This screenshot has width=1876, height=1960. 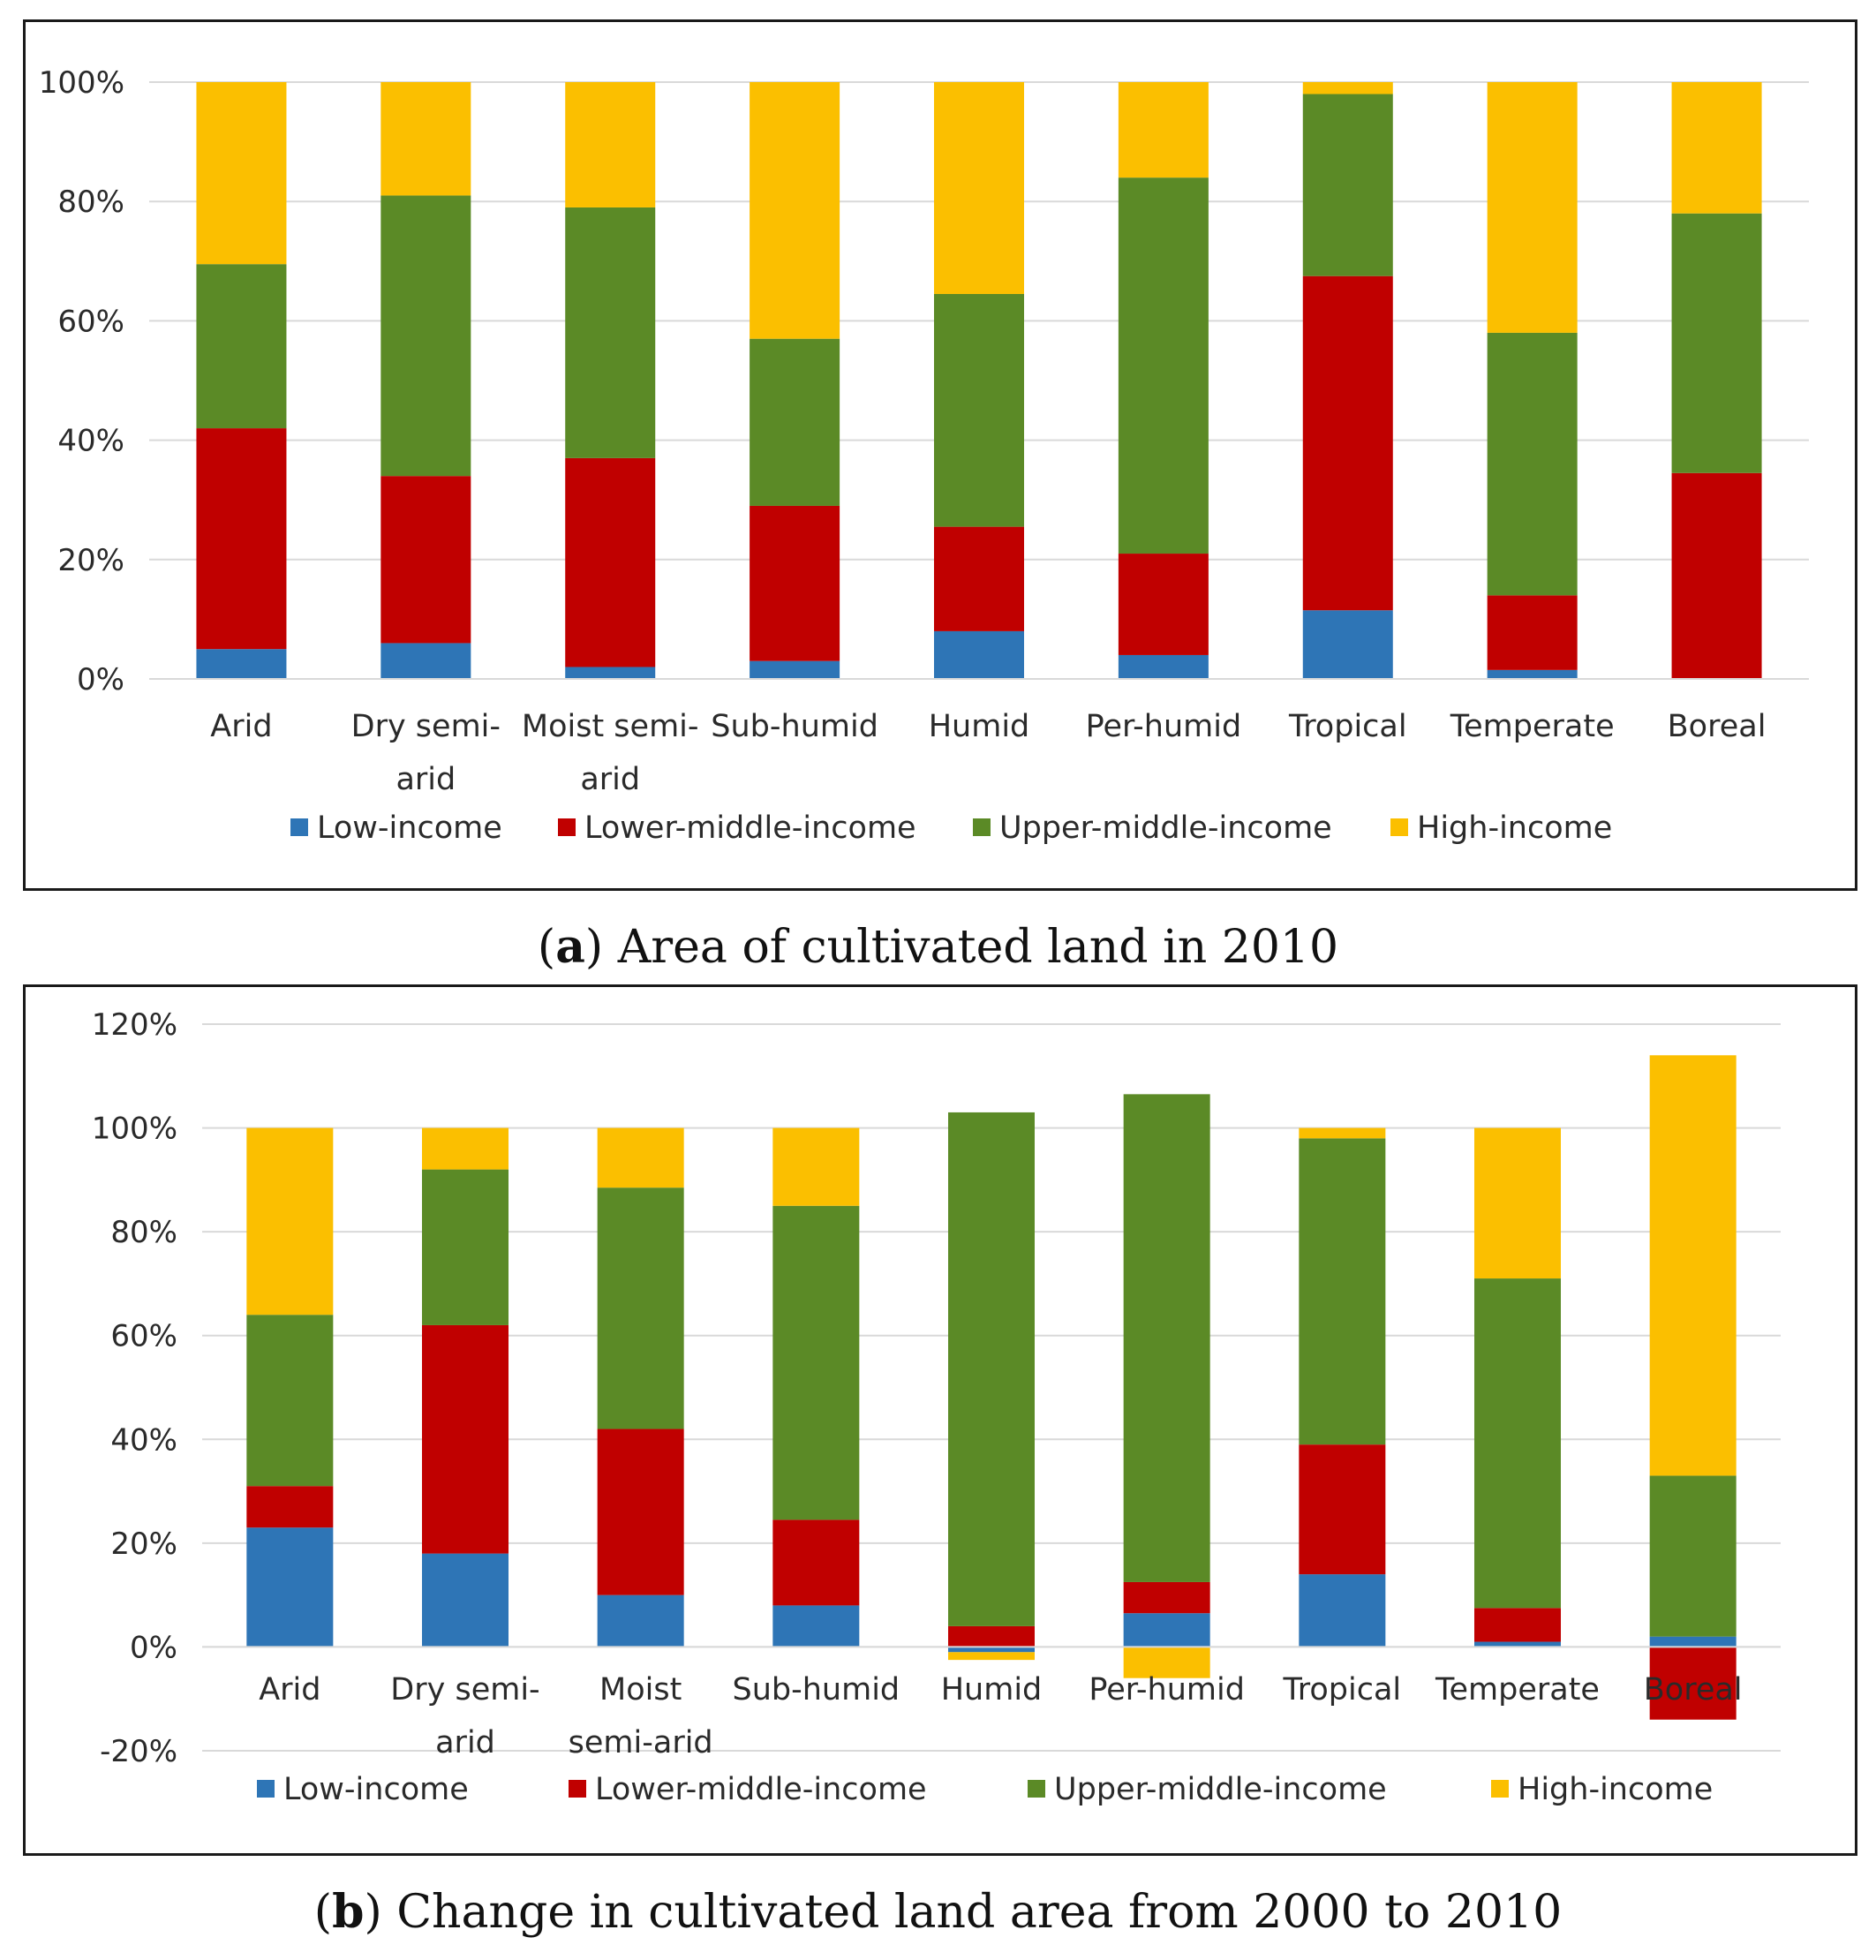 I want to click on x-tick-label-a-3-0: Sub-humid, so click(x=794, y=726).